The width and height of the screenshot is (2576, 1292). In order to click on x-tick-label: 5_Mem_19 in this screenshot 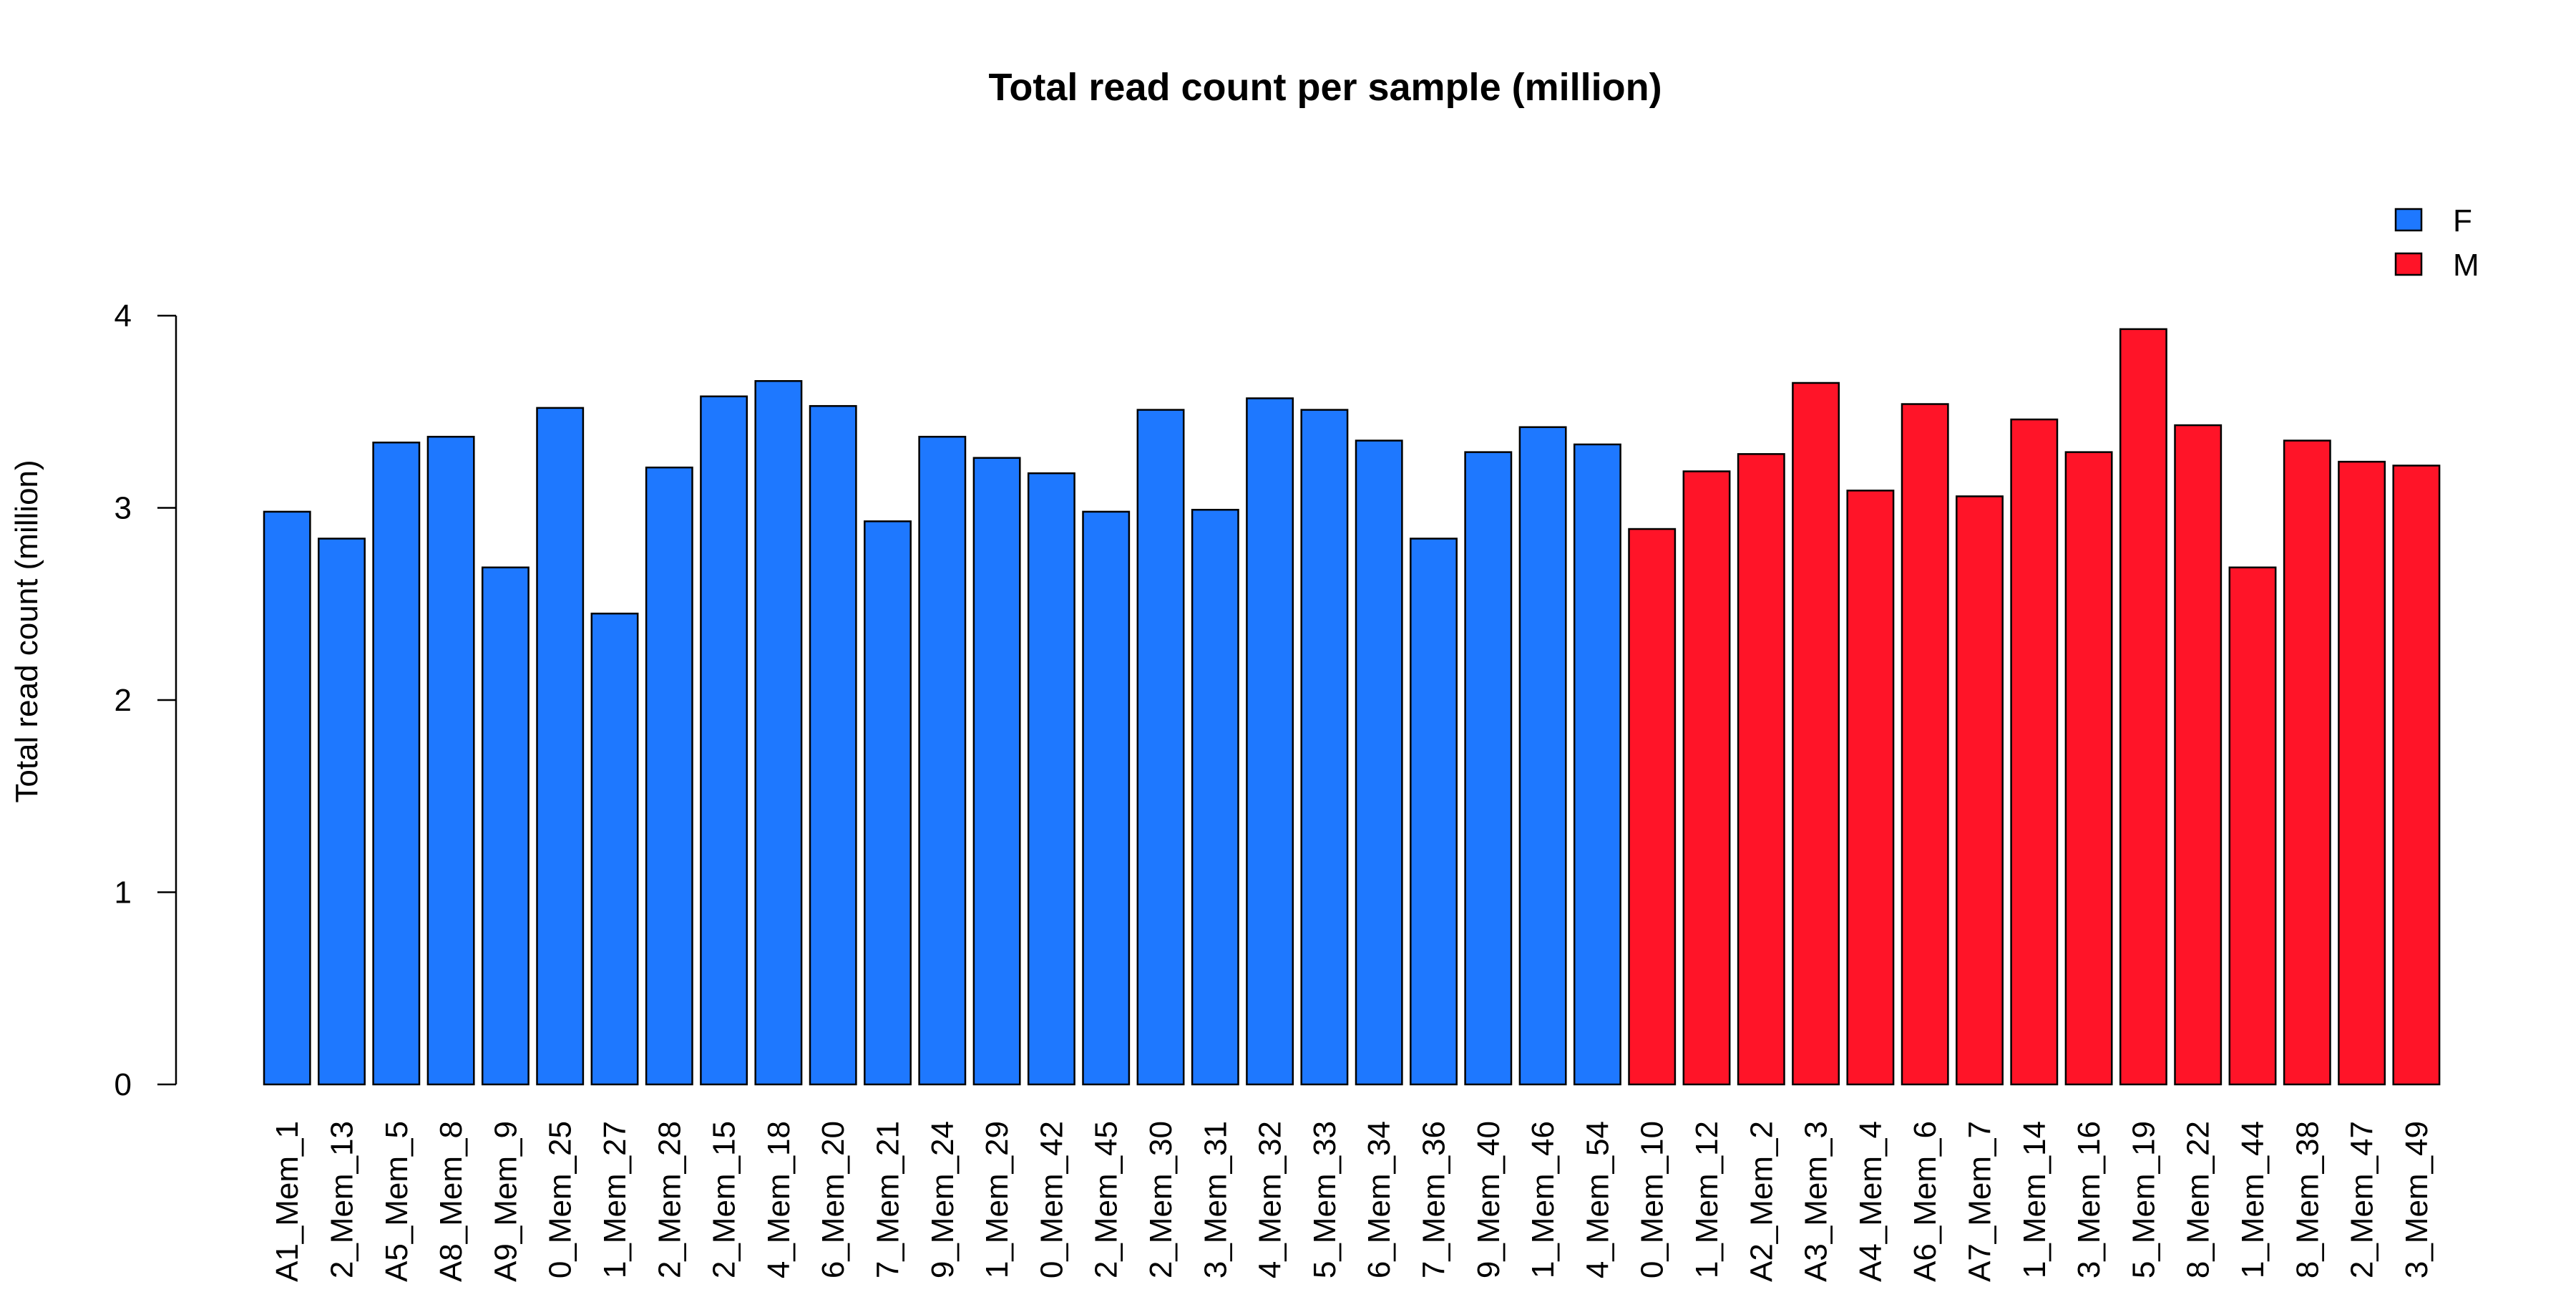, I will do `click(2143, 1199)`.